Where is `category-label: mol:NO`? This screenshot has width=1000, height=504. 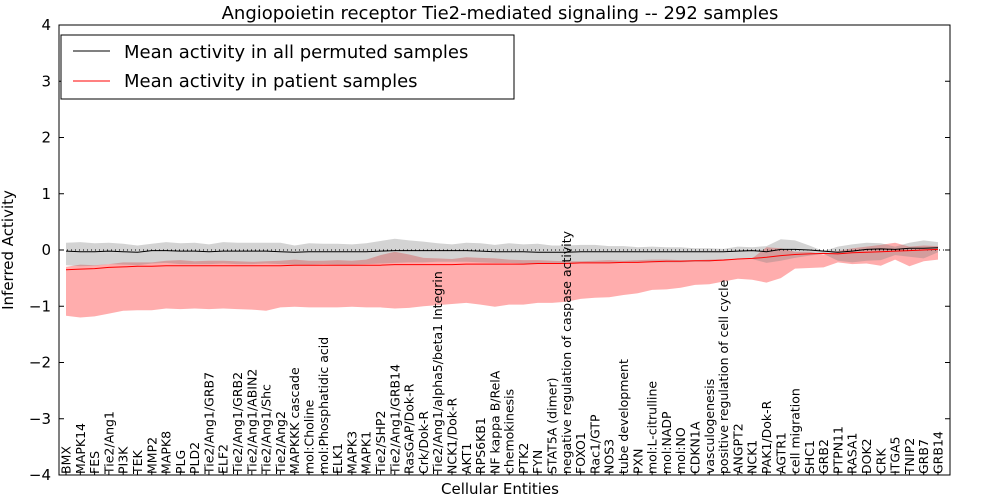 category-label: mol:NO is located at coordinates (680, 450).